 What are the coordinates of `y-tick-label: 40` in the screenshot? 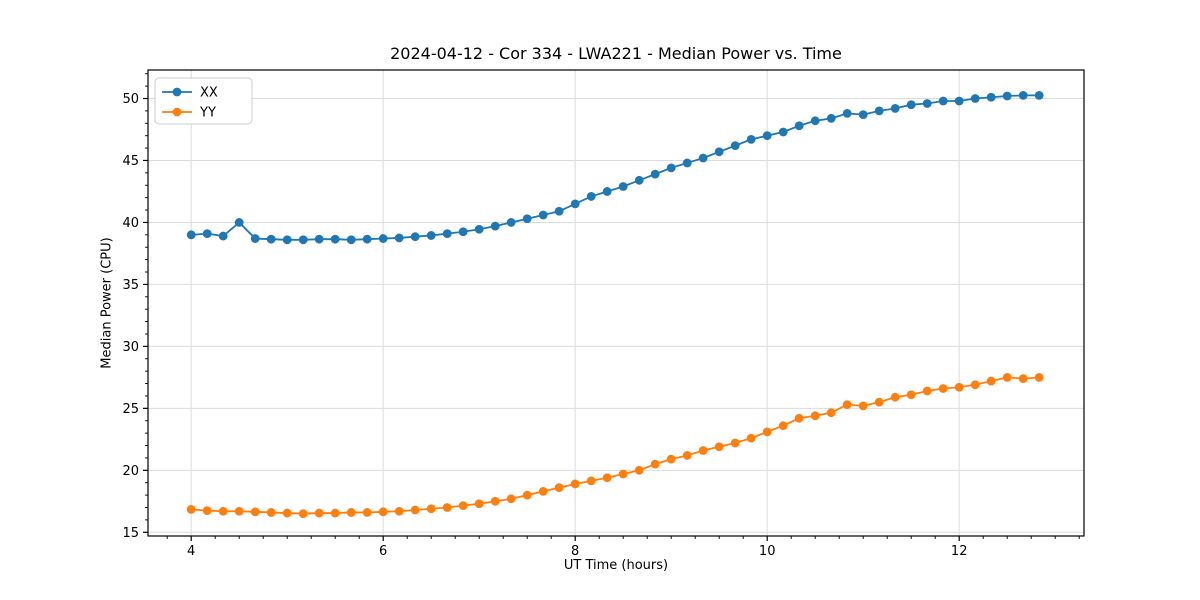 It's located at (130, 223).